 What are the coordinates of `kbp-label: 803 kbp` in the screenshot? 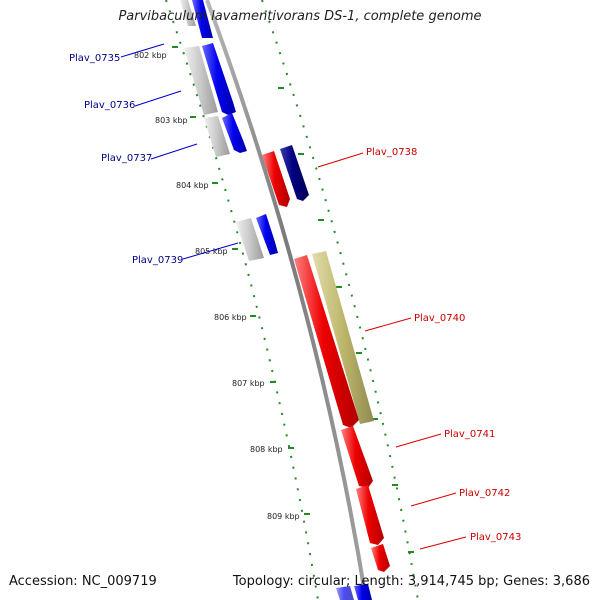 It's located at (171, 120).